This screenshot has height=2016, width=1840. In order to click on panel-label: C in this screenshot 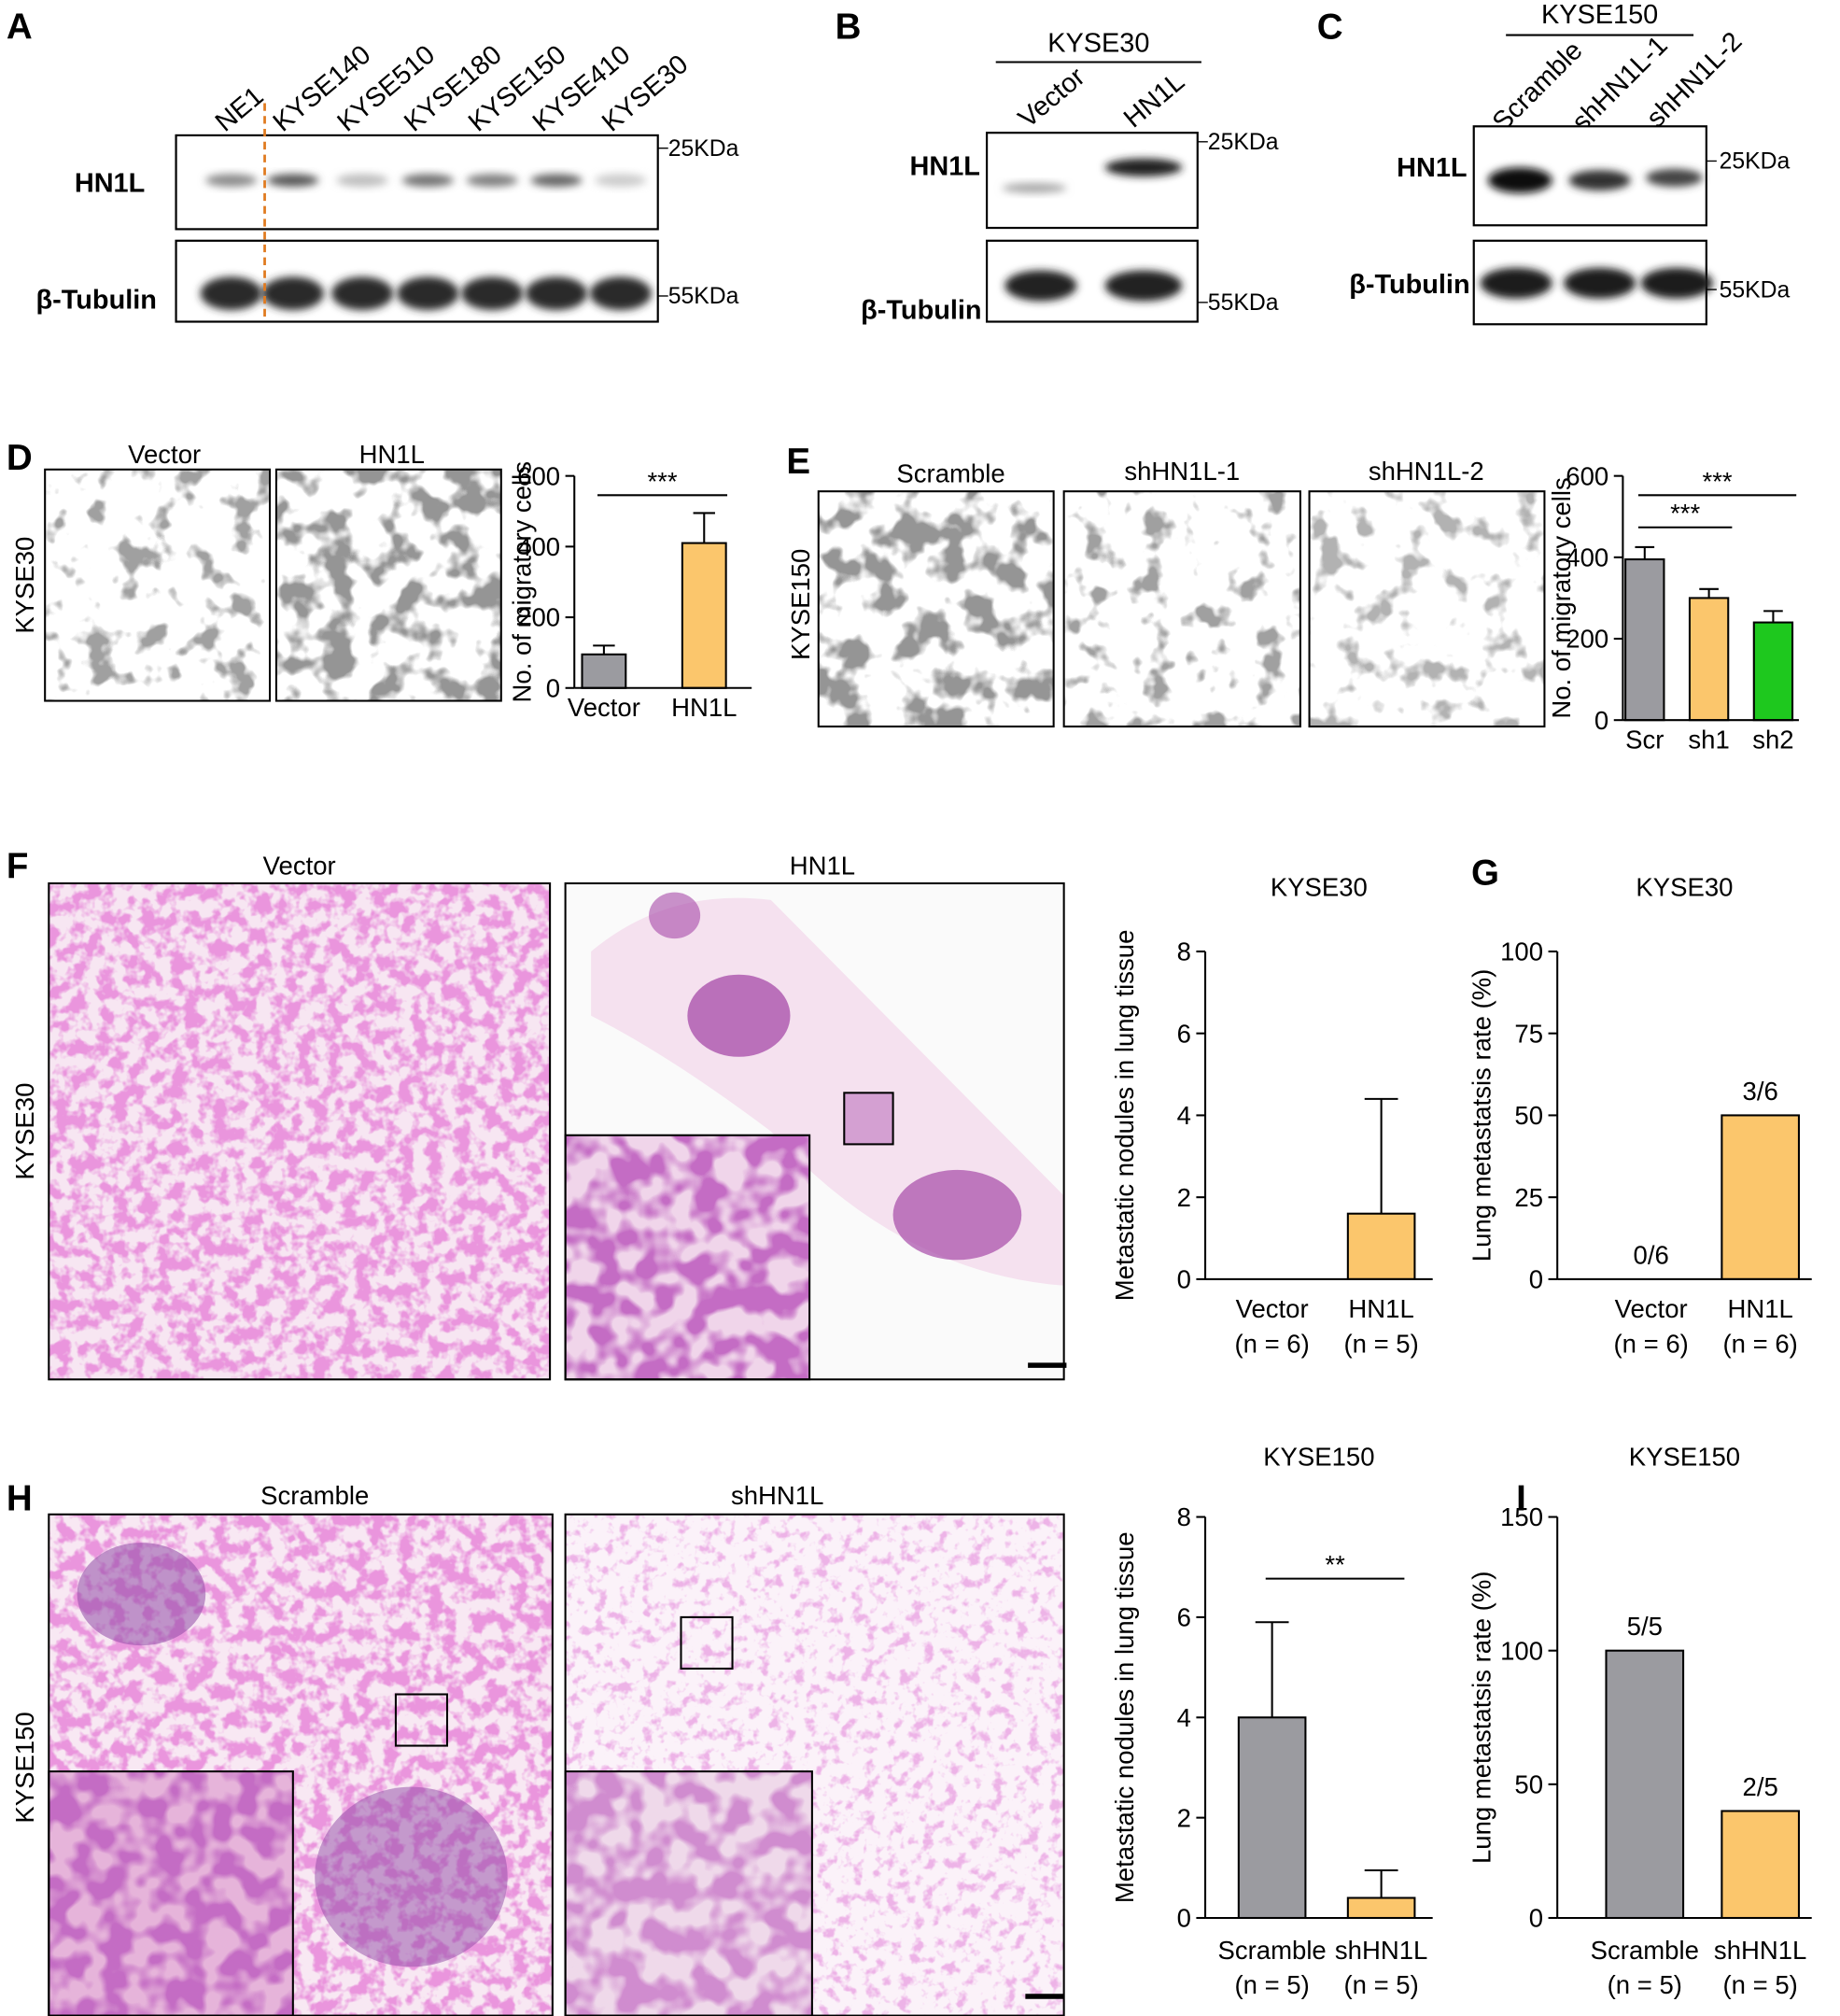, I will do `click(1330, 27)`.